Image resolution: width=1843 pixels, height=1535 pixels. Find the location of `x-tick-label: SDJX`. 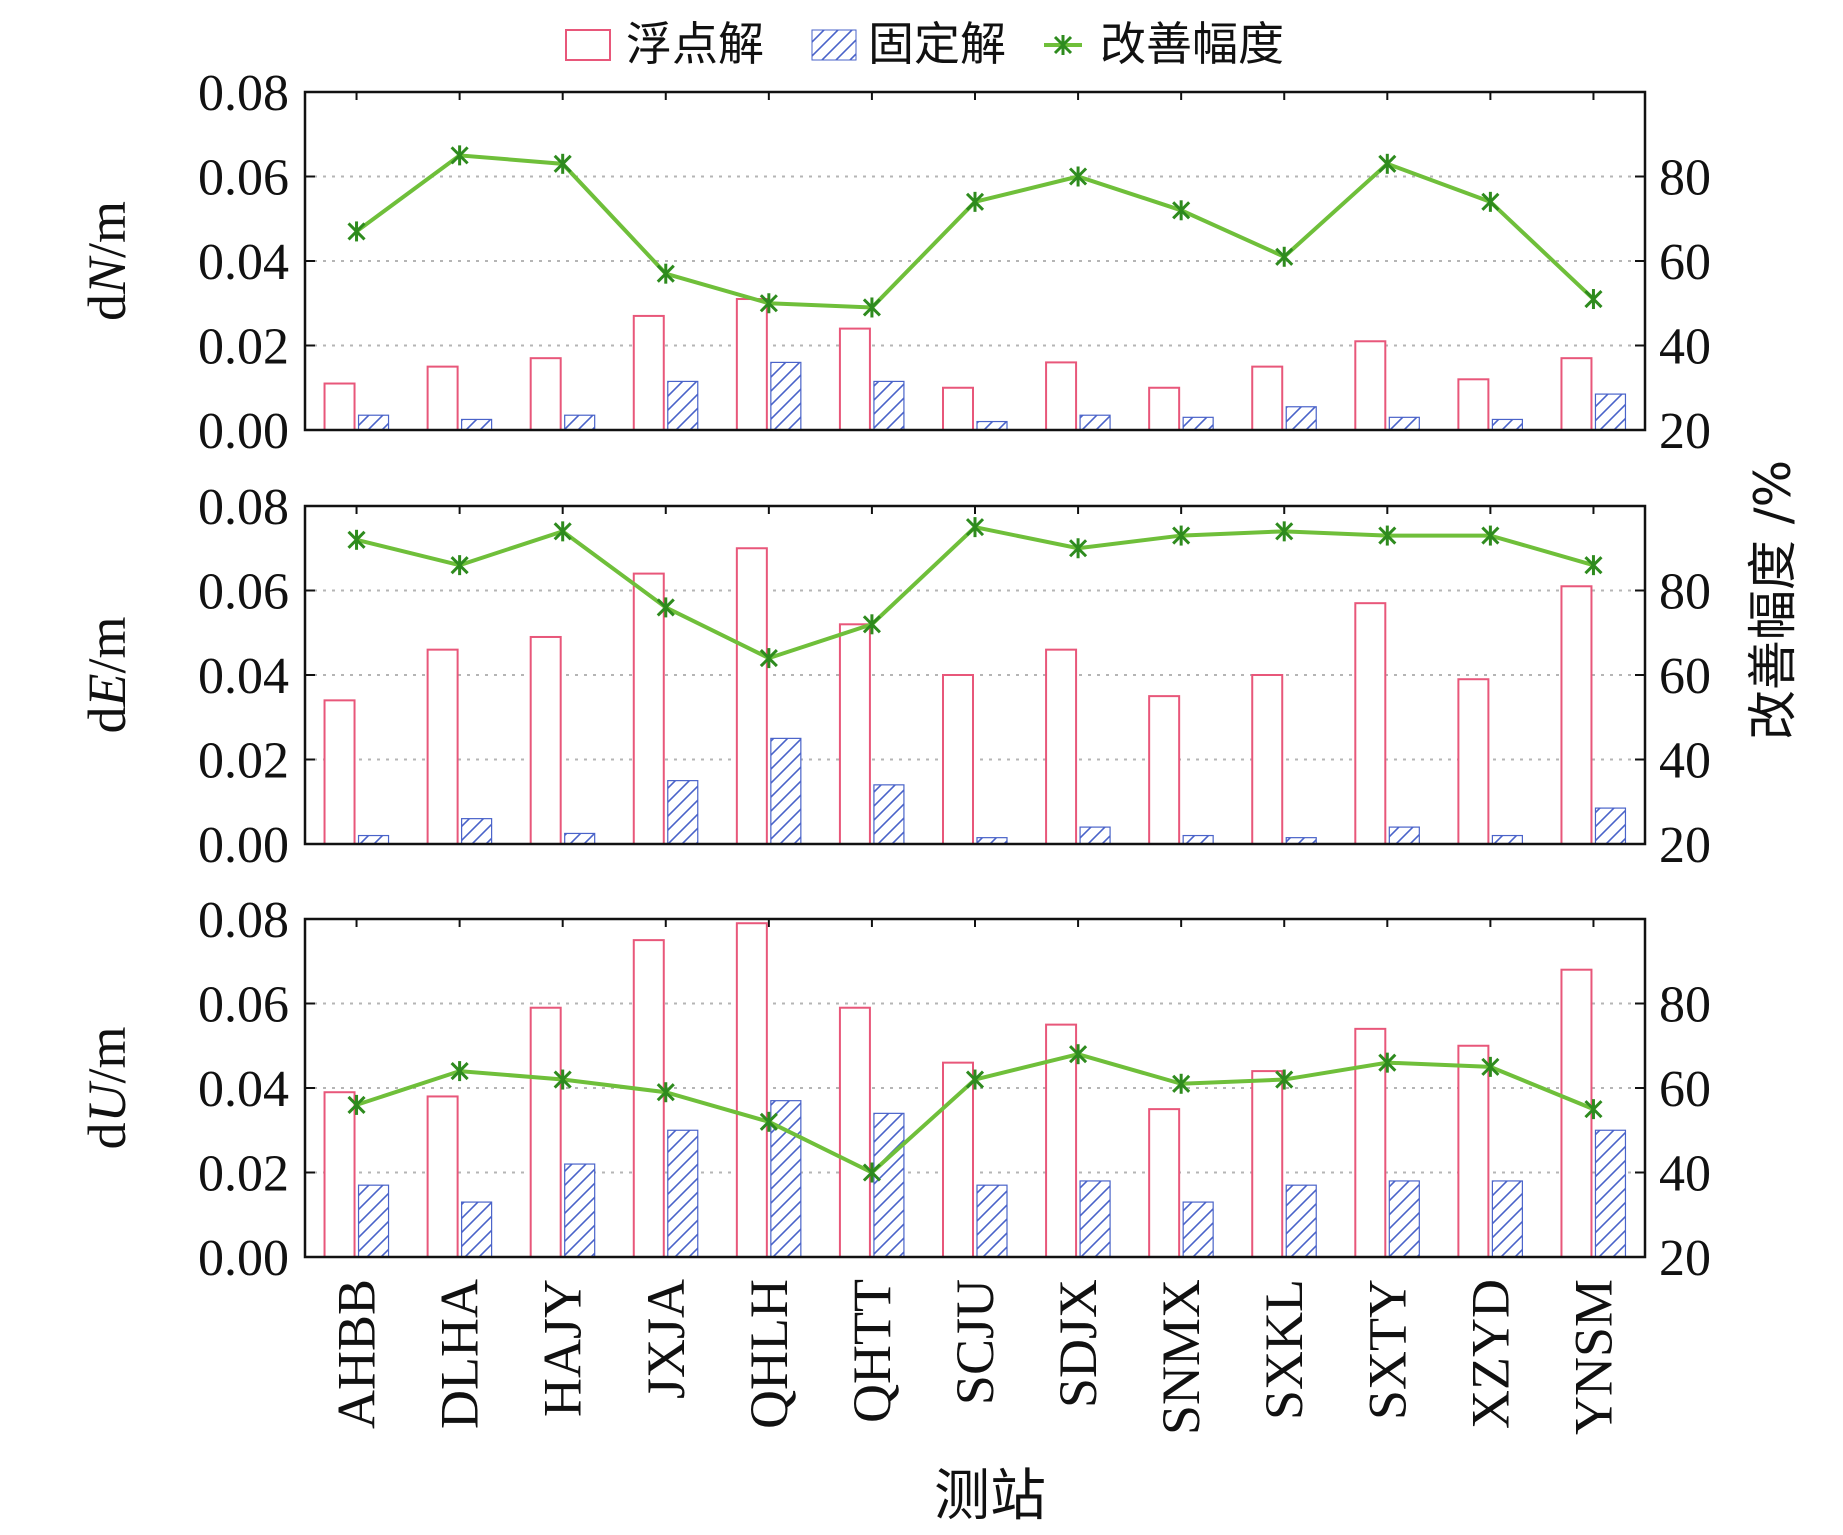

x-tick-label: SDJX is located at coordinates (1078, 1343).